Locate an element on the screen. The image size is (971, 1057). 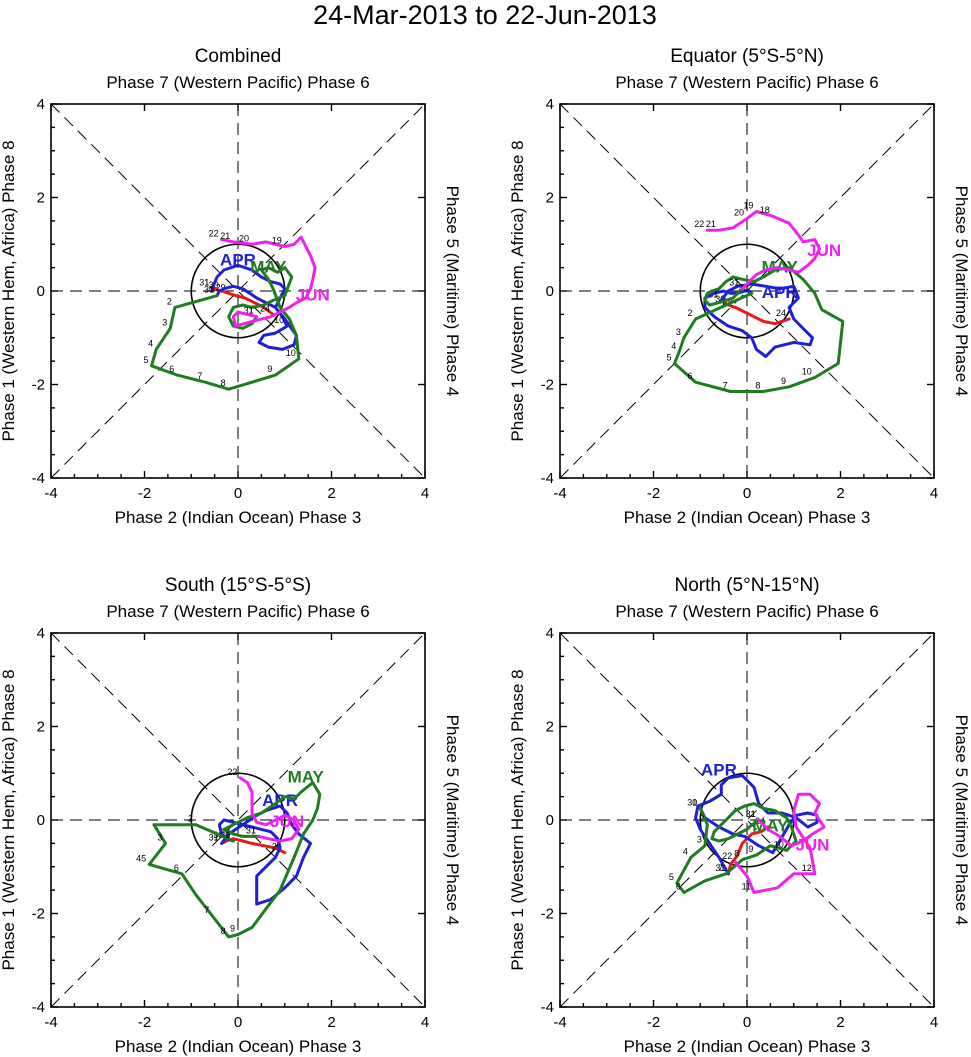
x-tick-label: 0 is located at coordinates (747, 1022).